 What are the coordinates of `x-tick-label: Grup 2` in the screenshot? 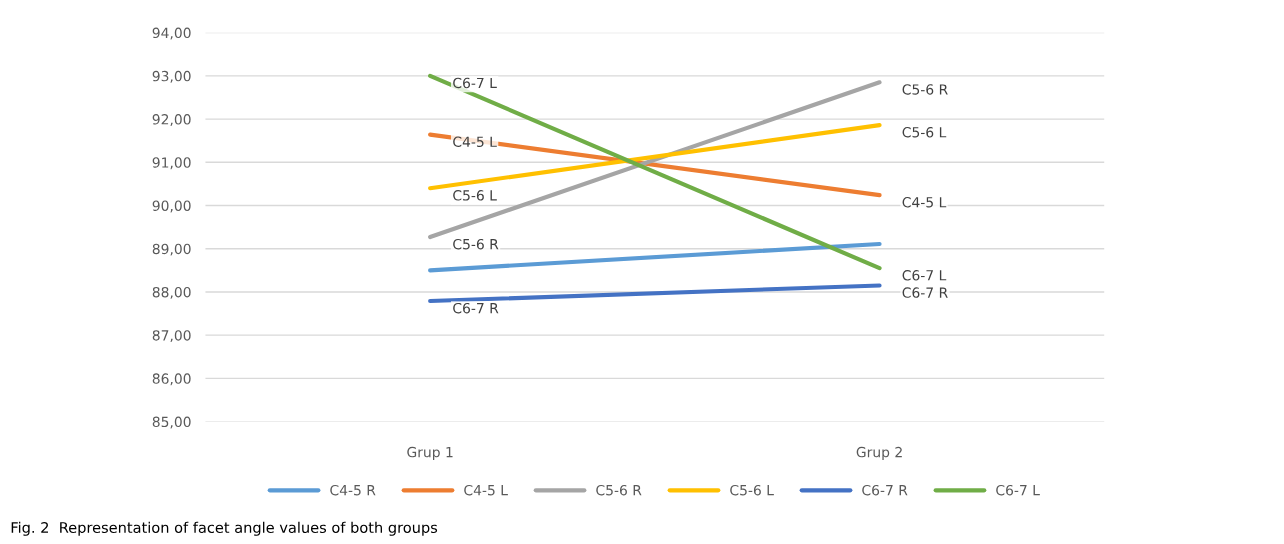 It's located at (879, 453).